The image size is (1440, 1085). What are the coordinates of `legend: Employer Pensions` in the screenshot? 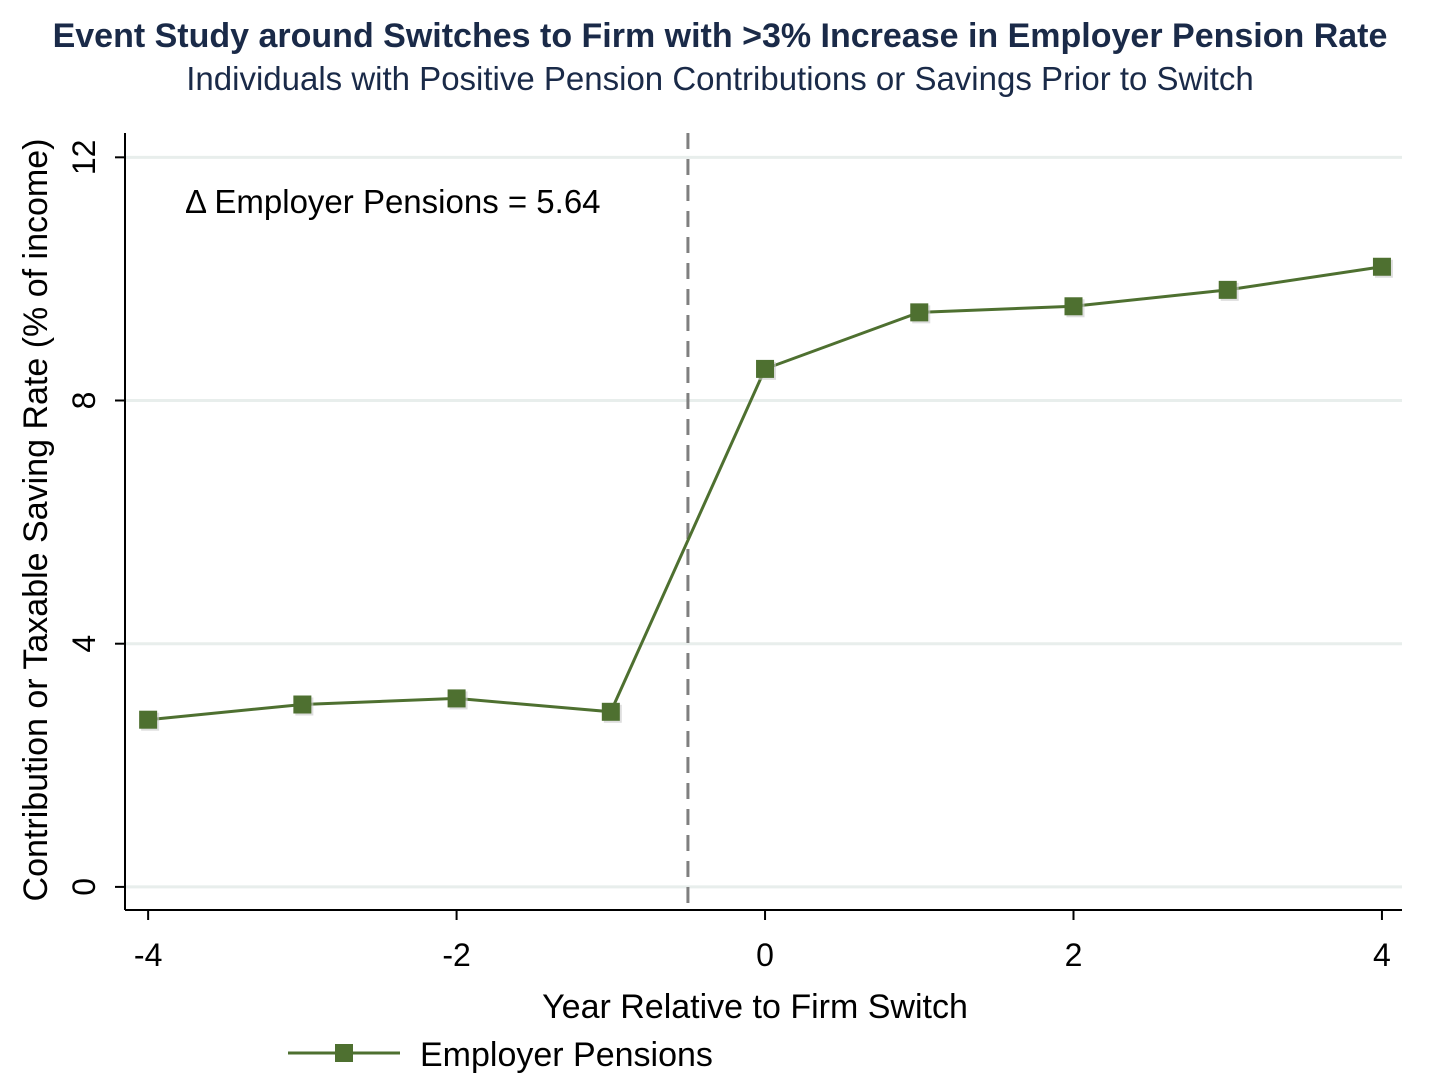 It's located at (500, 1055).